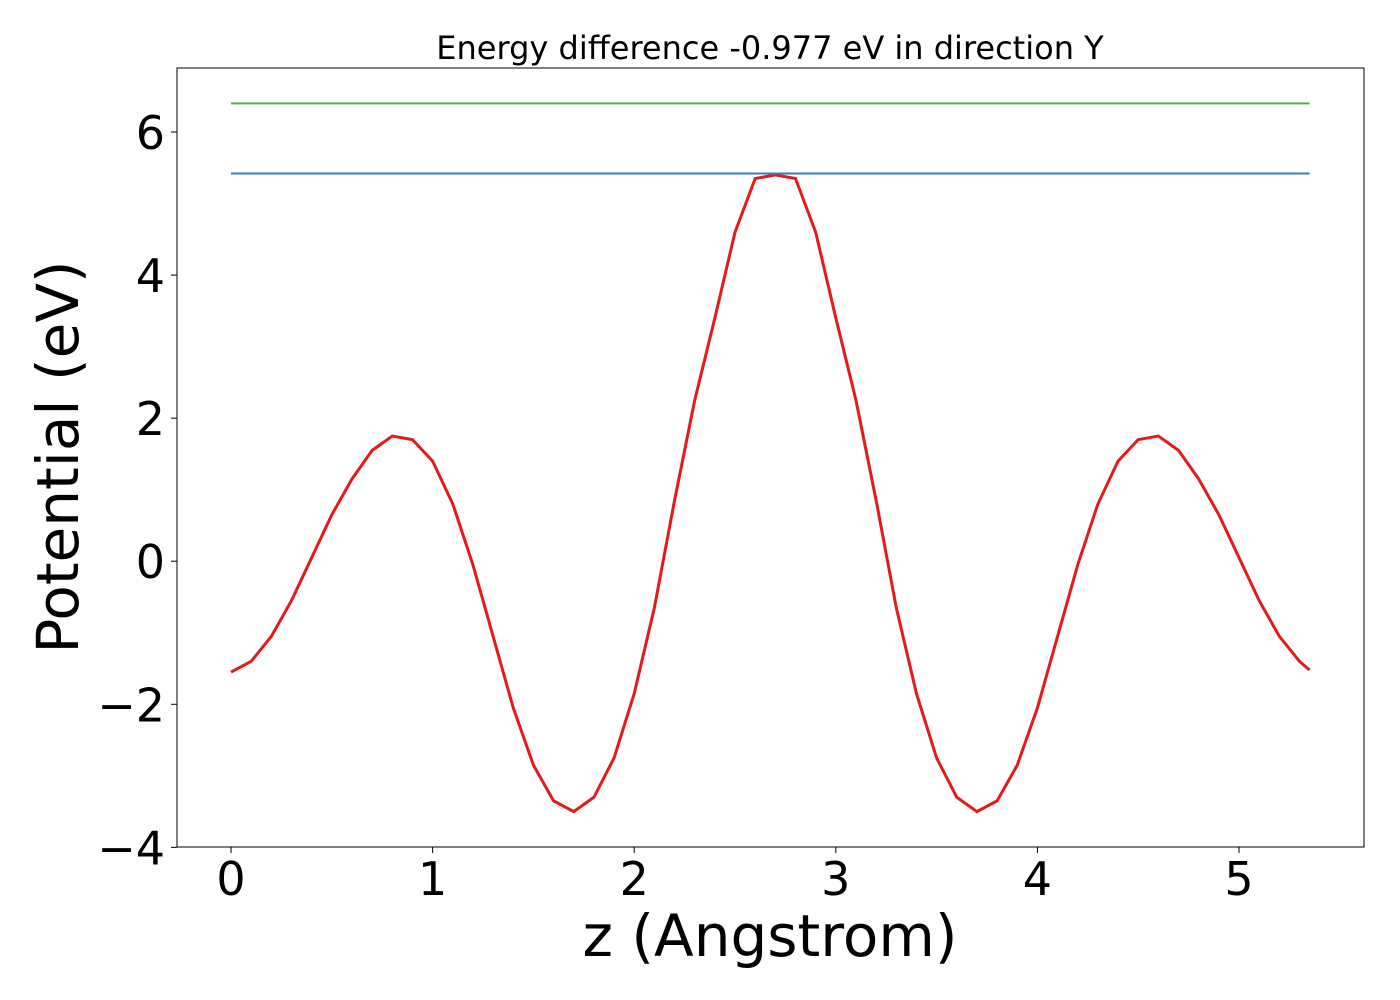 The width and height of the screenshot is (1400, 1000). What do you see at coordinates (131, 848) in the screenshot?
I see `y-tick-label: −4` at bounding box center [131, 848].